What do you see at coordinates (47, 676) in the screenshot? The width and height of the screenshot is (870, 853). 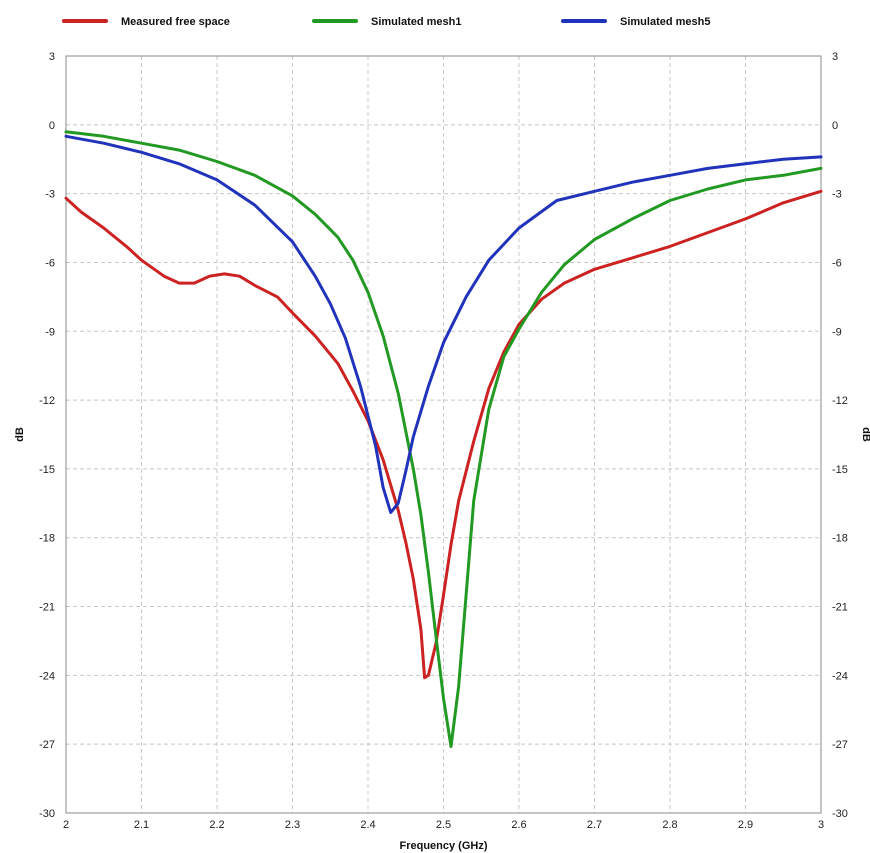 I see `y-tick-label-left: -24` at bounding box center [47, 676].